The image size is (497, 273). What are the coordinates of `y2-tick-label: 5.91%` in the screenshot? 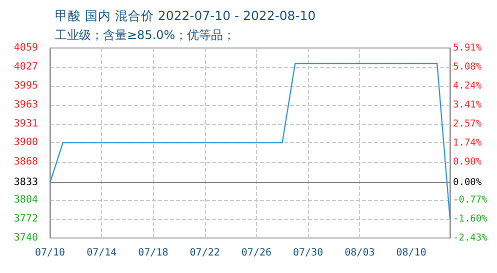 It's located at (467, 48).